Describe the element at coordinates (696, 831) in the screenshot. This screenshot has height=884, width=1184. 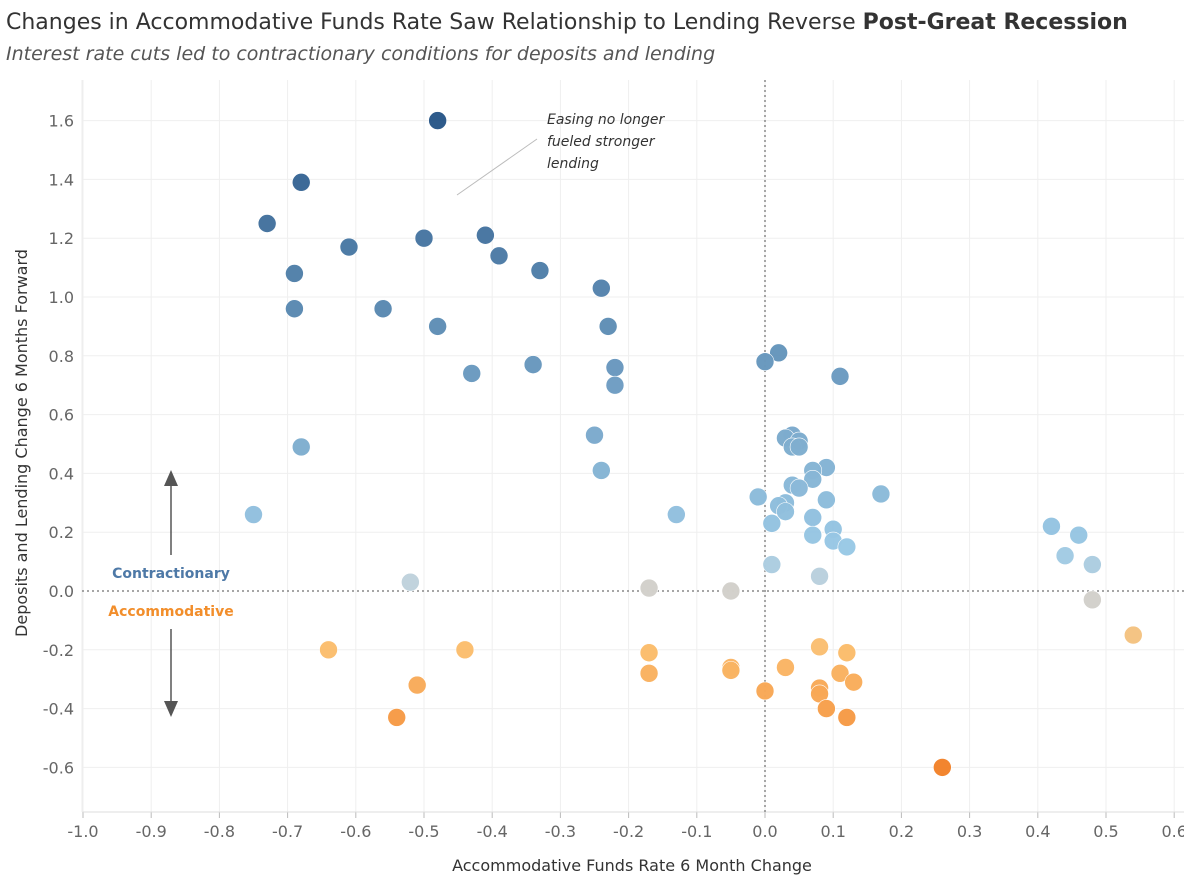
I see `x-tick-label: -0.1` at that location.